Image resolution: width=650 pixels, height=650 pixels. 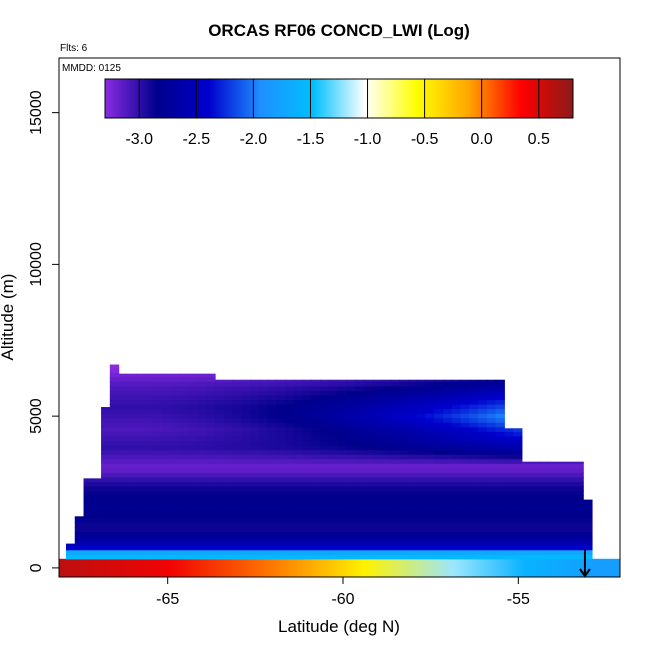 What do you see at coordinates (585, 563) in the screenshot?
I see `arrow-marker` at bounding box center [585, 563].